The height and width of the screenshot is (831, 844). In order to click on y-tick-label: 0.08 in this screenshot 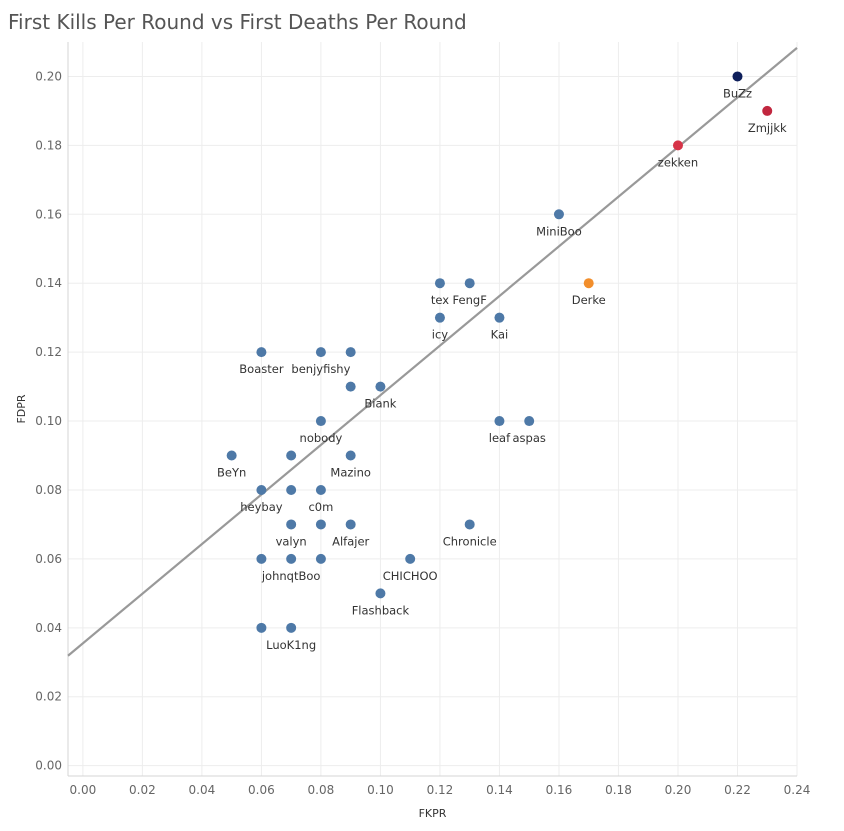, I will do `click(48, 490)`.